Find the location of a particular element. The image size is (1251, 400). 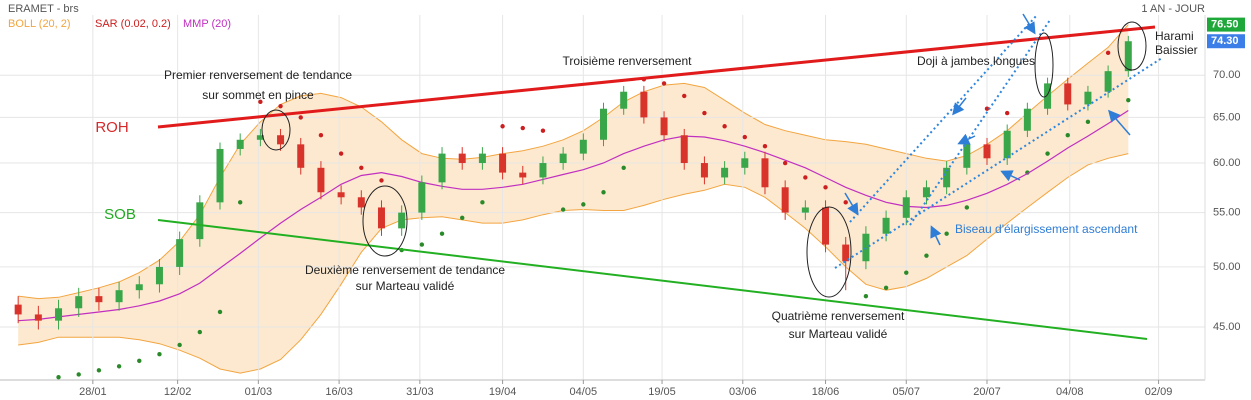

price-tag is located at coordinates (1226, 41).